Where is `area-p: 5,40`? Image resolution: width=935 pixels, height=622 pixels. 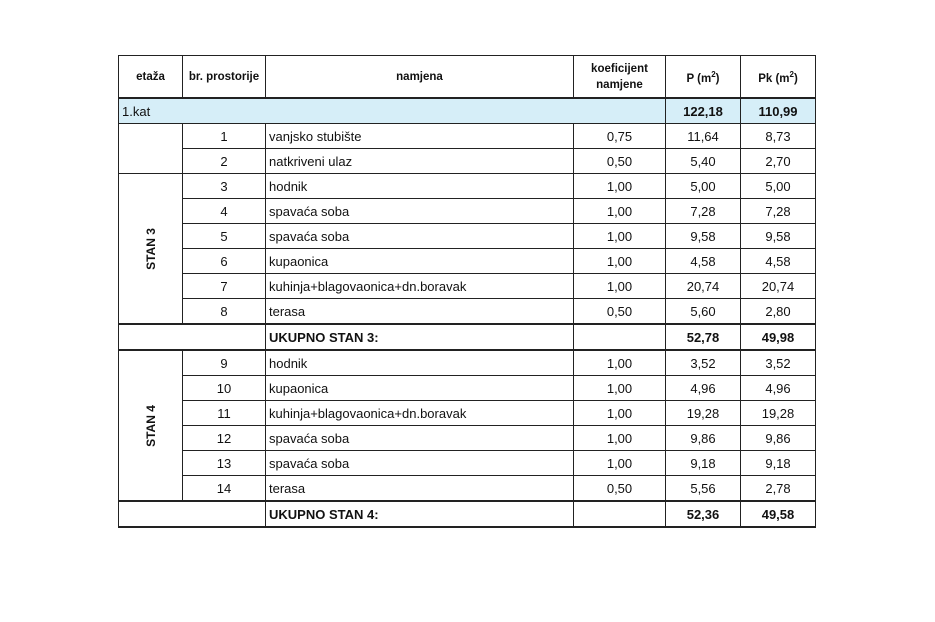
area-p: 5,40 is located at coordinates (703, 161).